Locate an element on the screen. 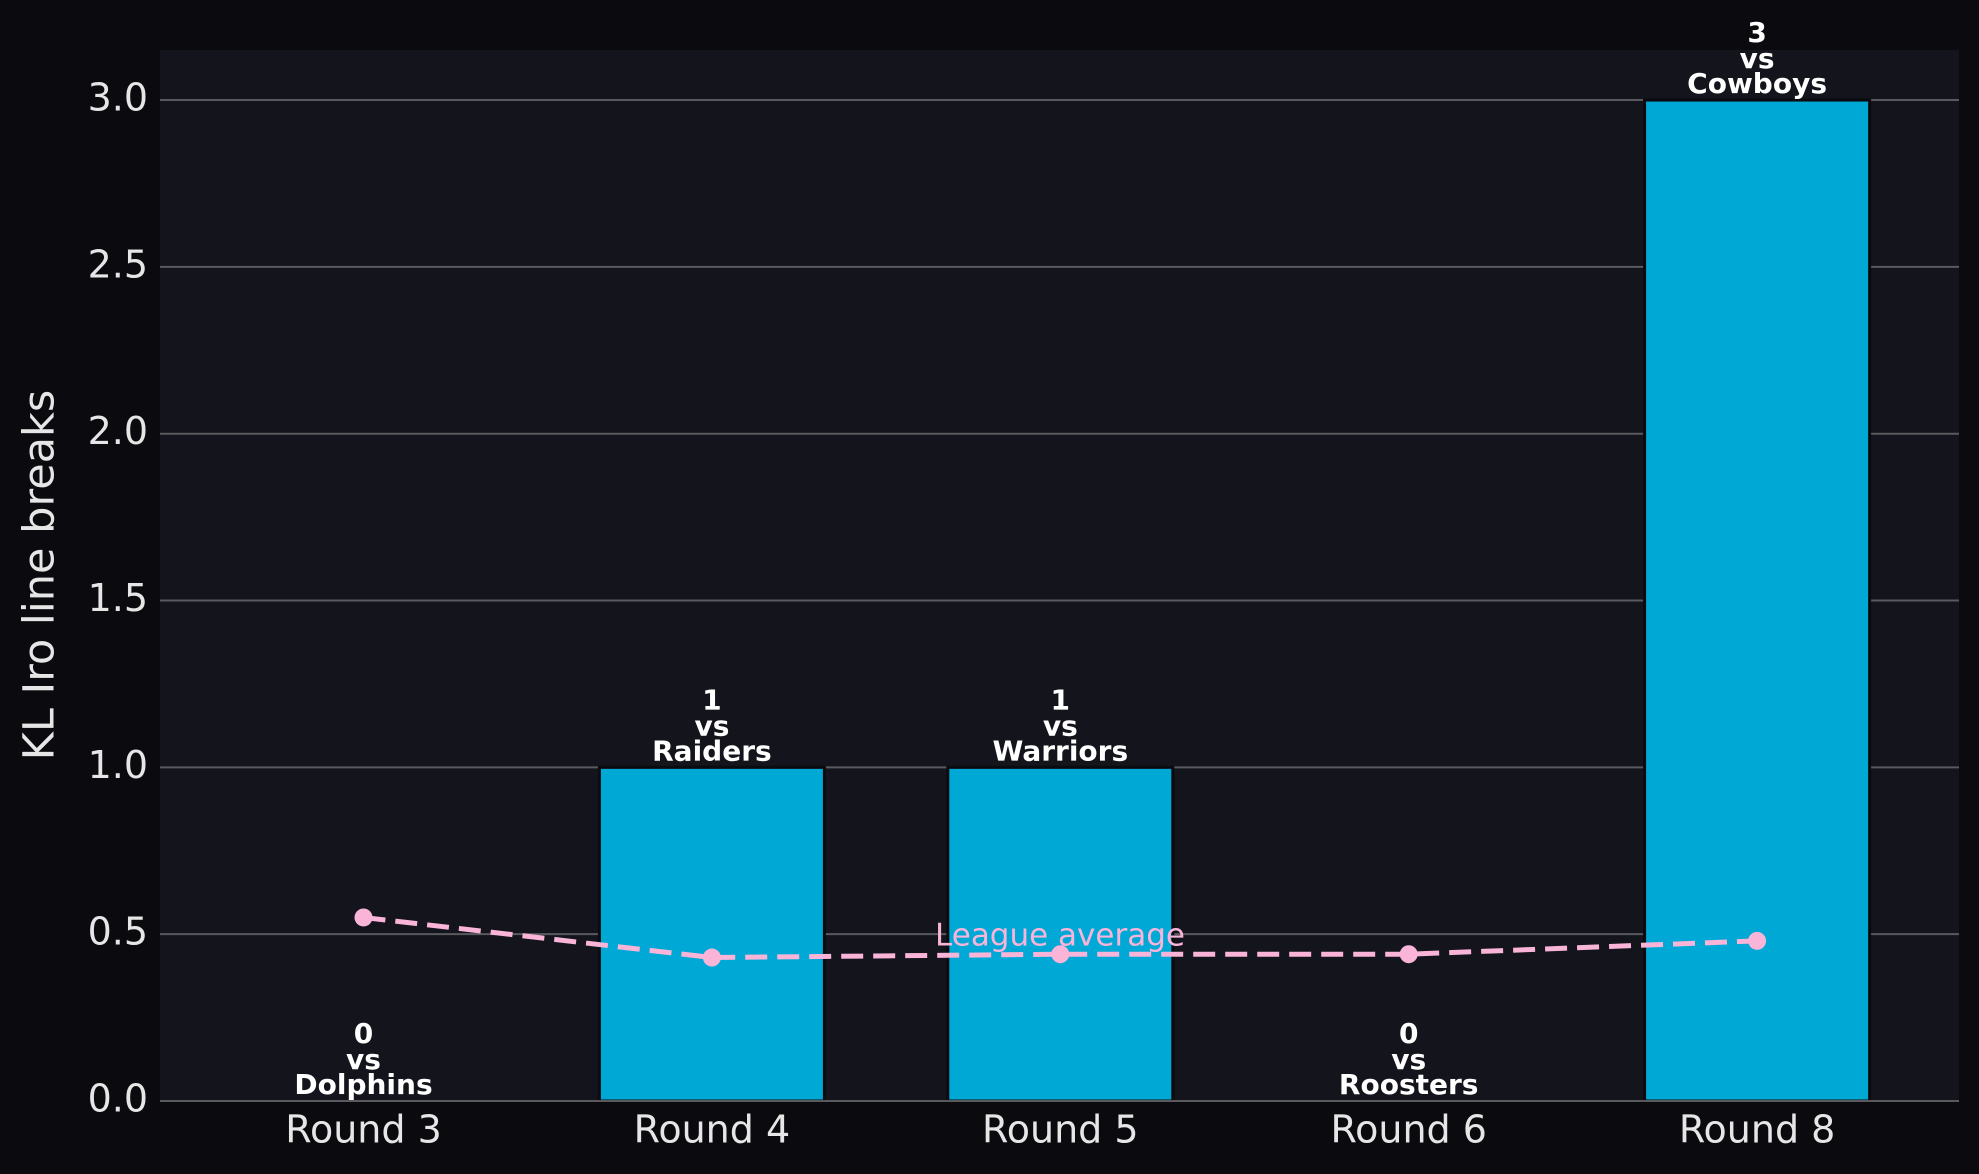 The height and width of the screenshot is (1174, 1979). y-tick-label: 3.0 is located at coordinates (118, 98).